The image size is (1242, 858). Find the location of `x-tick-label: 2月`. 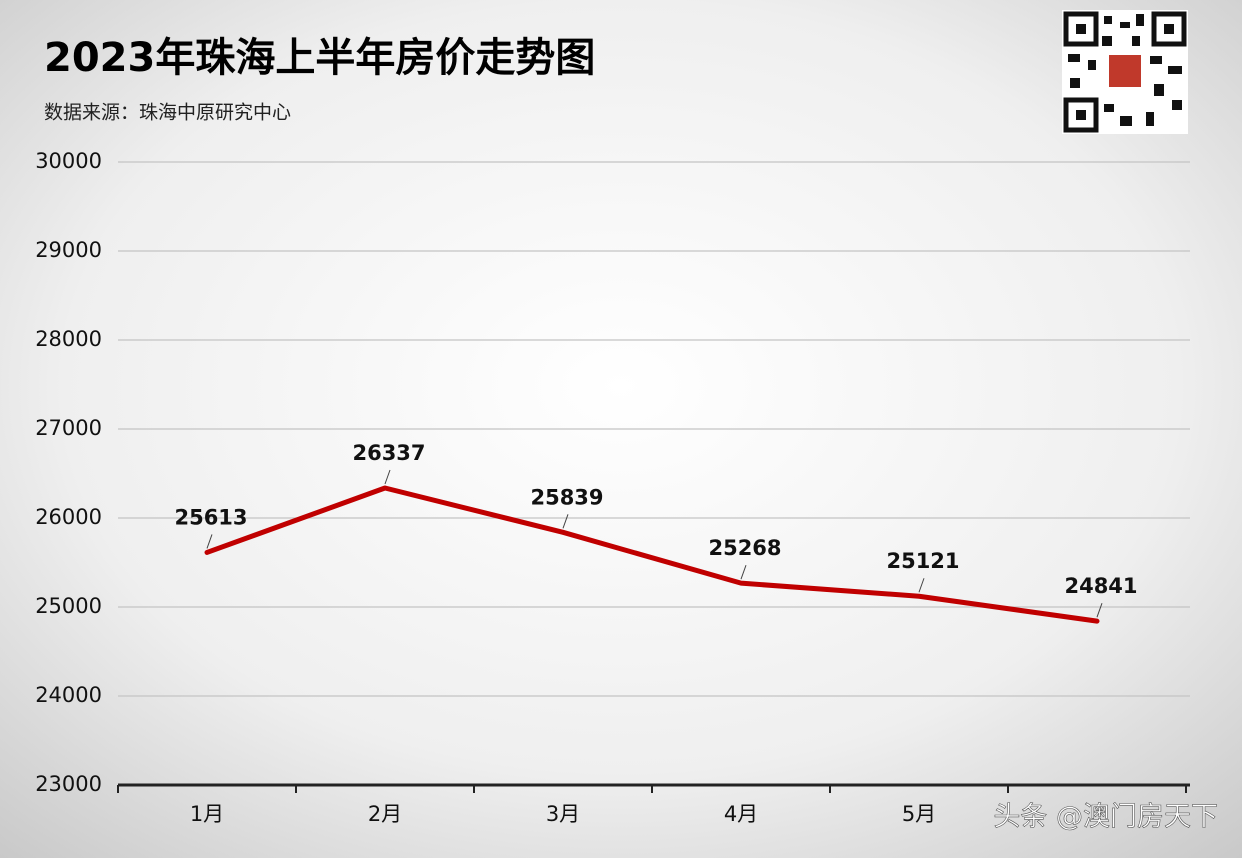

x-tick-label: 2月 is located at coordinates (385, 814).